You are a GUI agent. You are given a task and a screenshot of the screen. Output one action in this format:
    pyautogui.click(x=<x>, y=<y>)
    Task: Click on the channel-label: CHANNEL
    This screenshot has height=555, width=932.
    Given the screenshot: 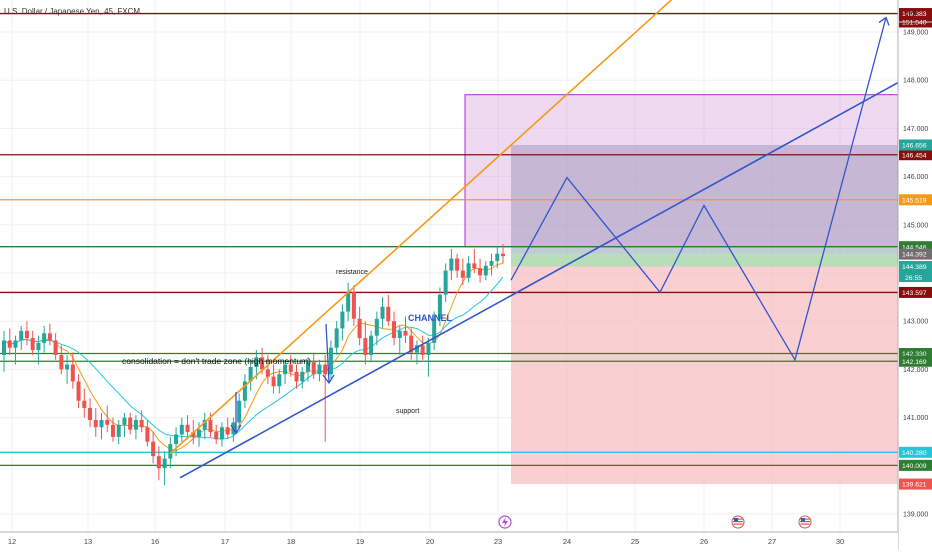 What is the action you would take?
    pyautogui.click(x=430, y=318)
    